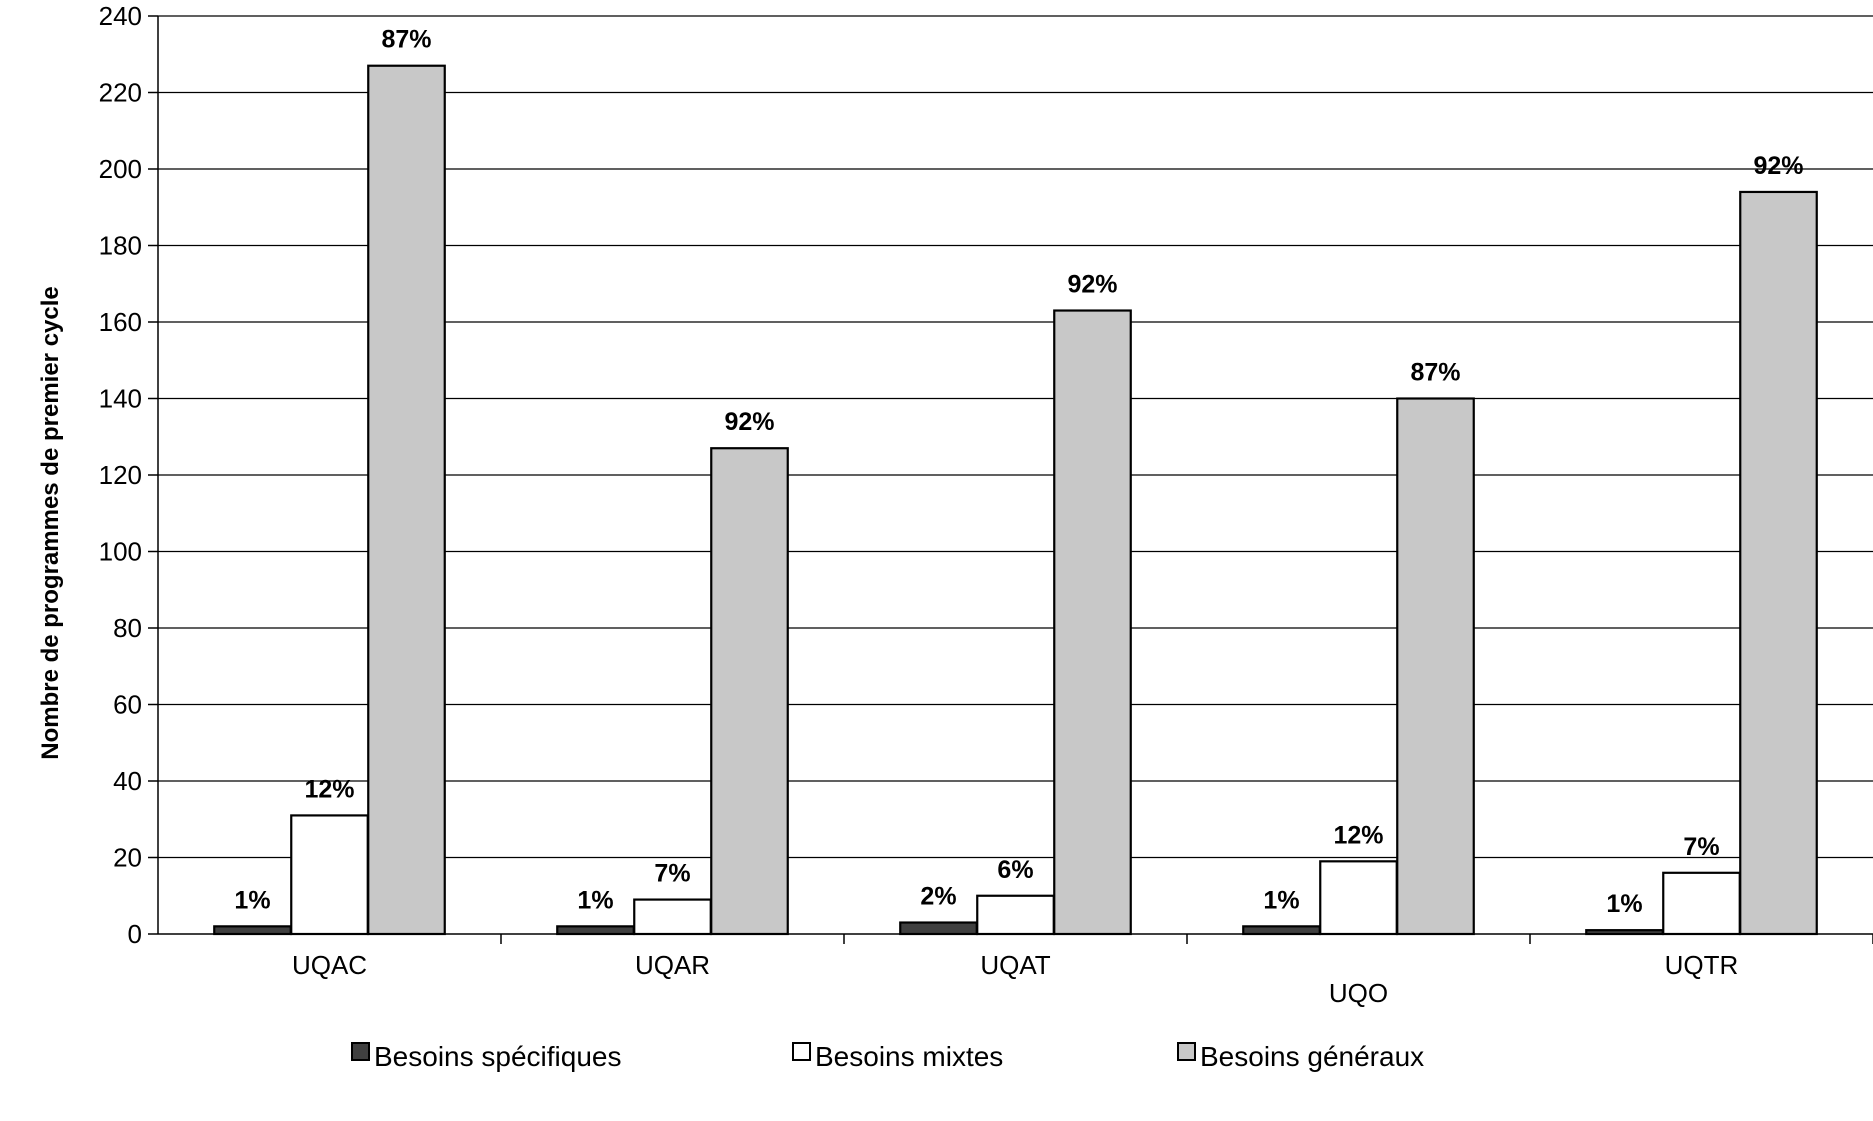 This screenshot has width=1873, height=1121. What do you see at coordinates (120, 399) in the screenshot?
I see `y-tick-label: 140` at bounding box center [120, 399].